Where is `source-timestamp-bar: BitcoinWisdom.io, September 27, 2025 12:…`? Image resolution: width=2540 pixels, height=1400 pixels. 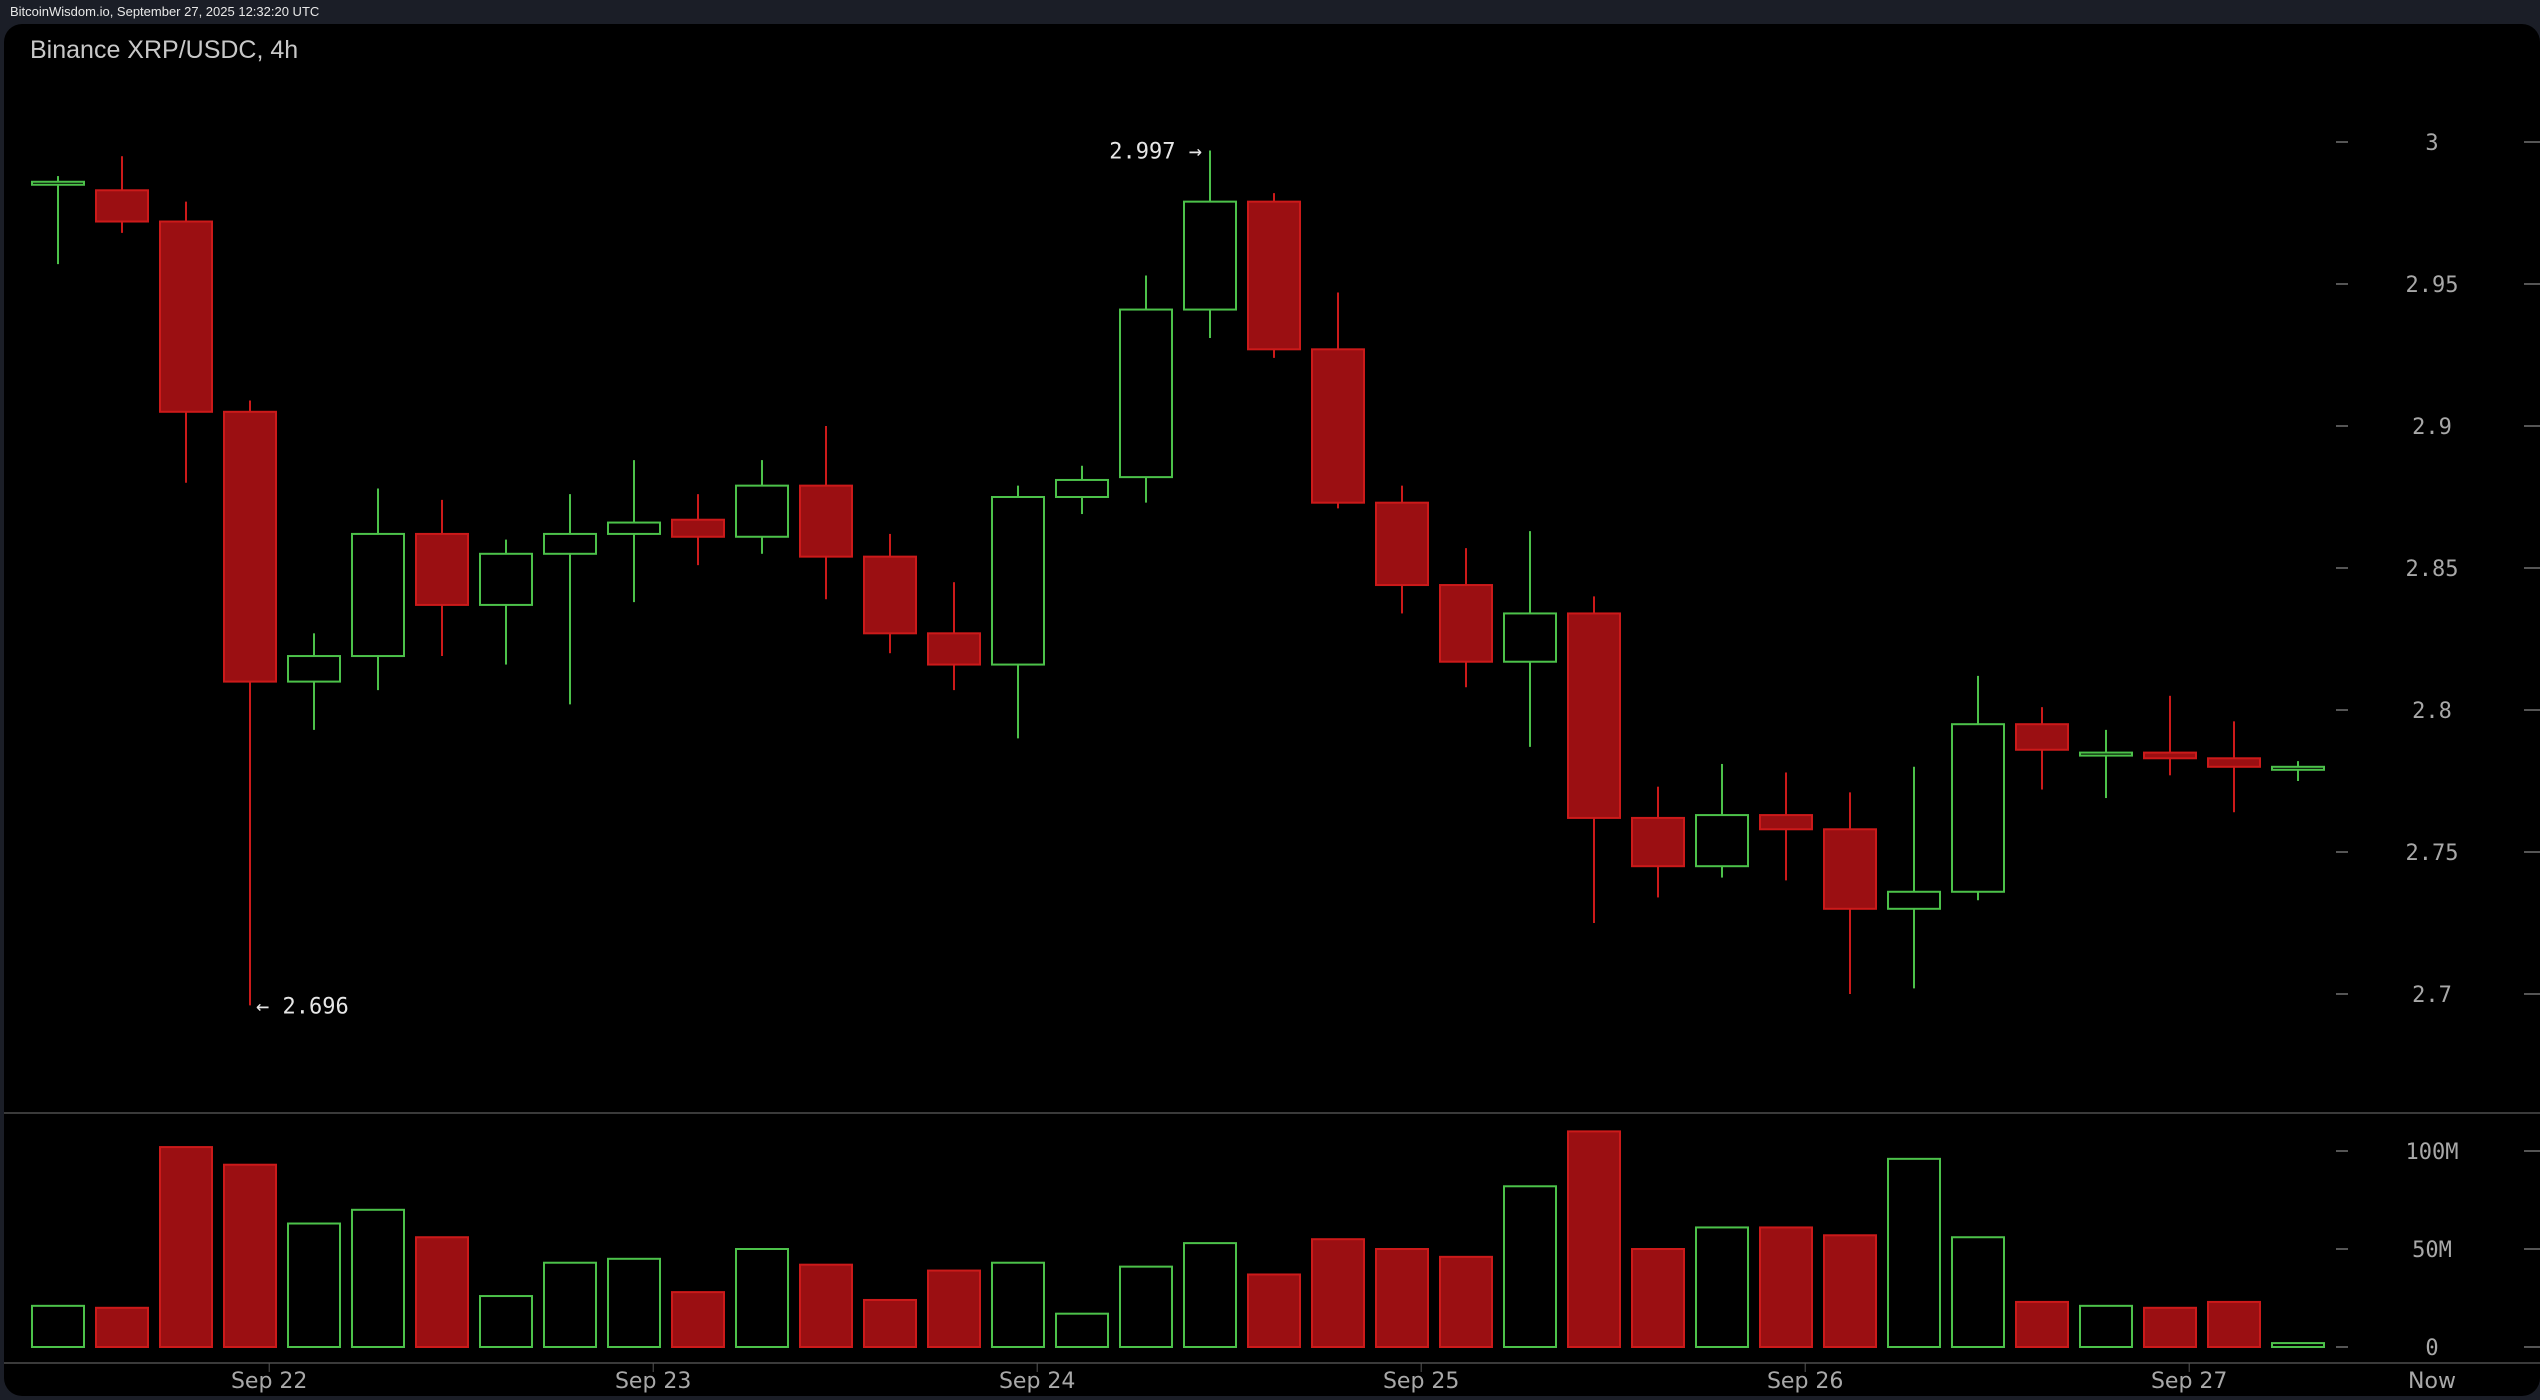 source-timestamp-bar: BitcoinWisdom.io, September 27, 2025 12:… is located at coordinates (1270, 12).